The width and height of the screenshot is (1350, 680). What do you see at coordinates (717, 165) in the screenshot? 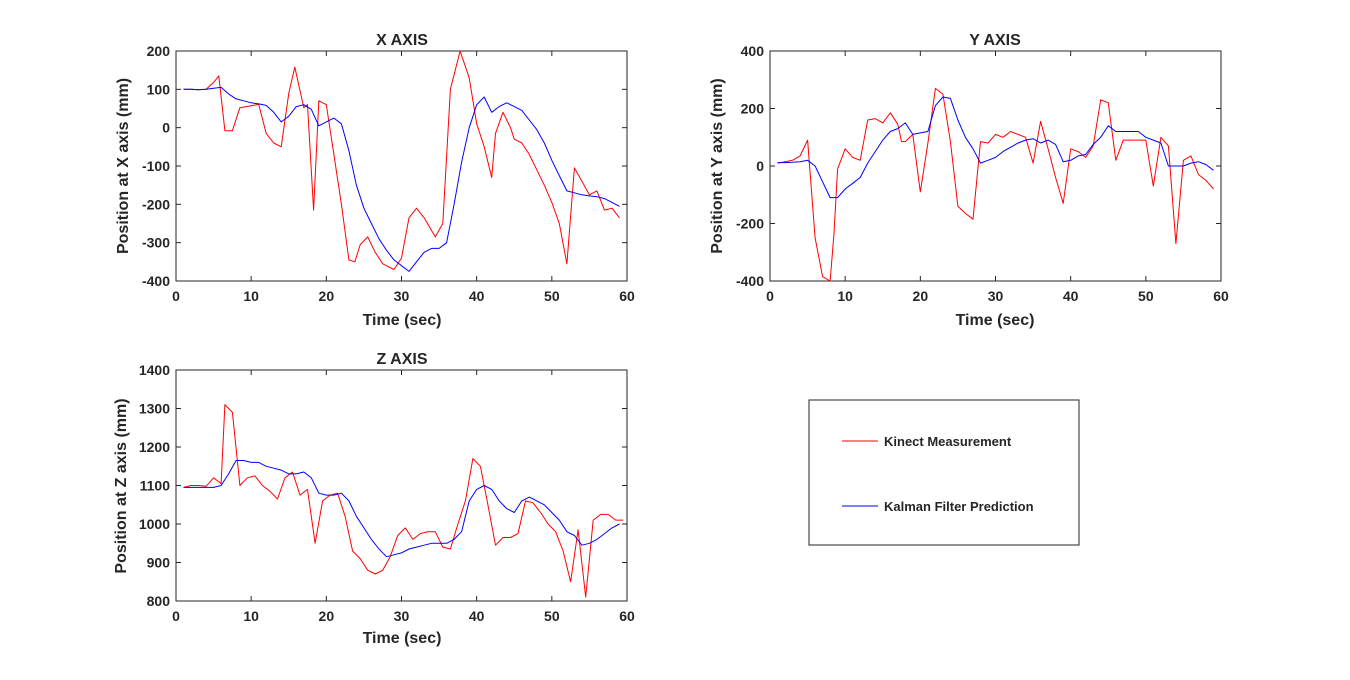
I see `y-axis-label: Position at Y axis (mm)` at bounding box center [717, 165].